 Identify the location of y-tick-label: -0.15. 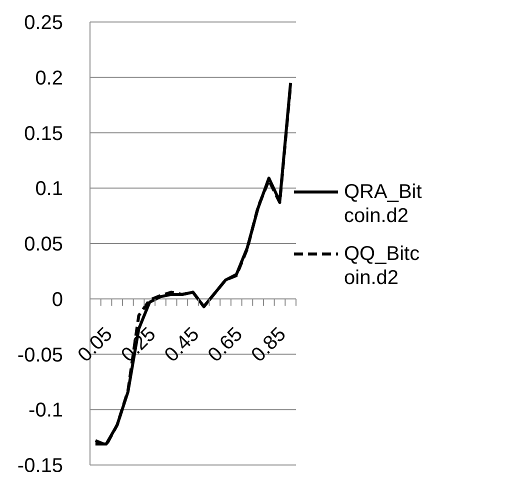
(40, 466).